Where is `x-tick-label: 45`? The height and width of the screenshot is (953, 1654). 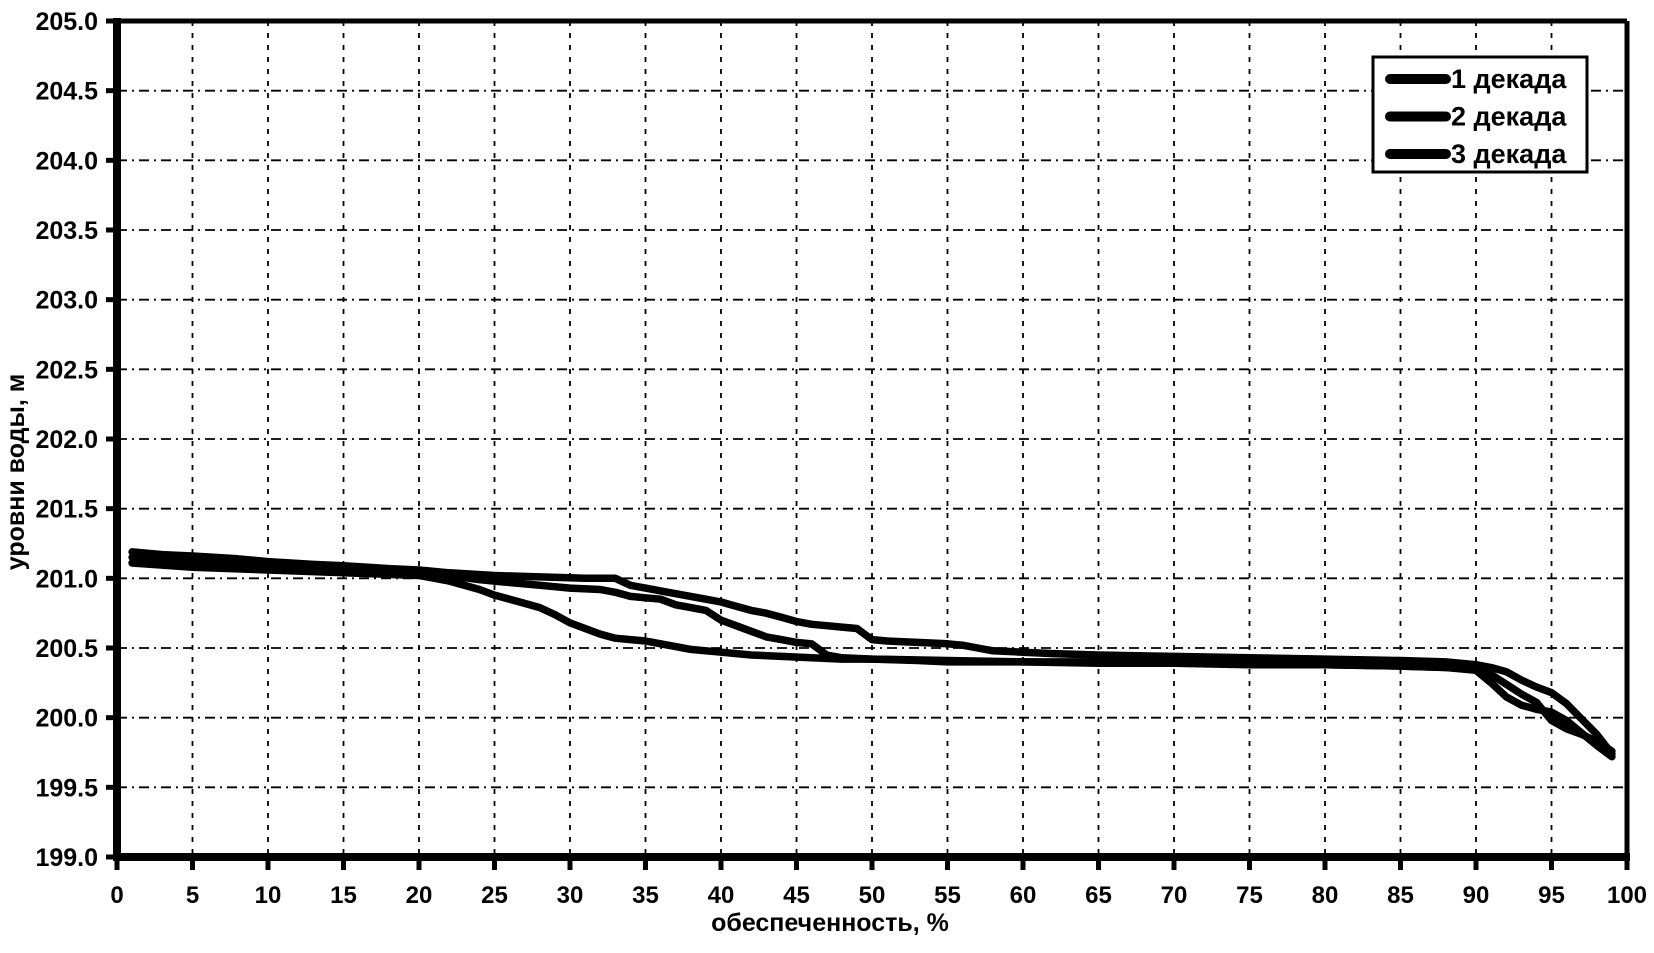
x-tick-label: 45 is located at coordinates (796, 895).